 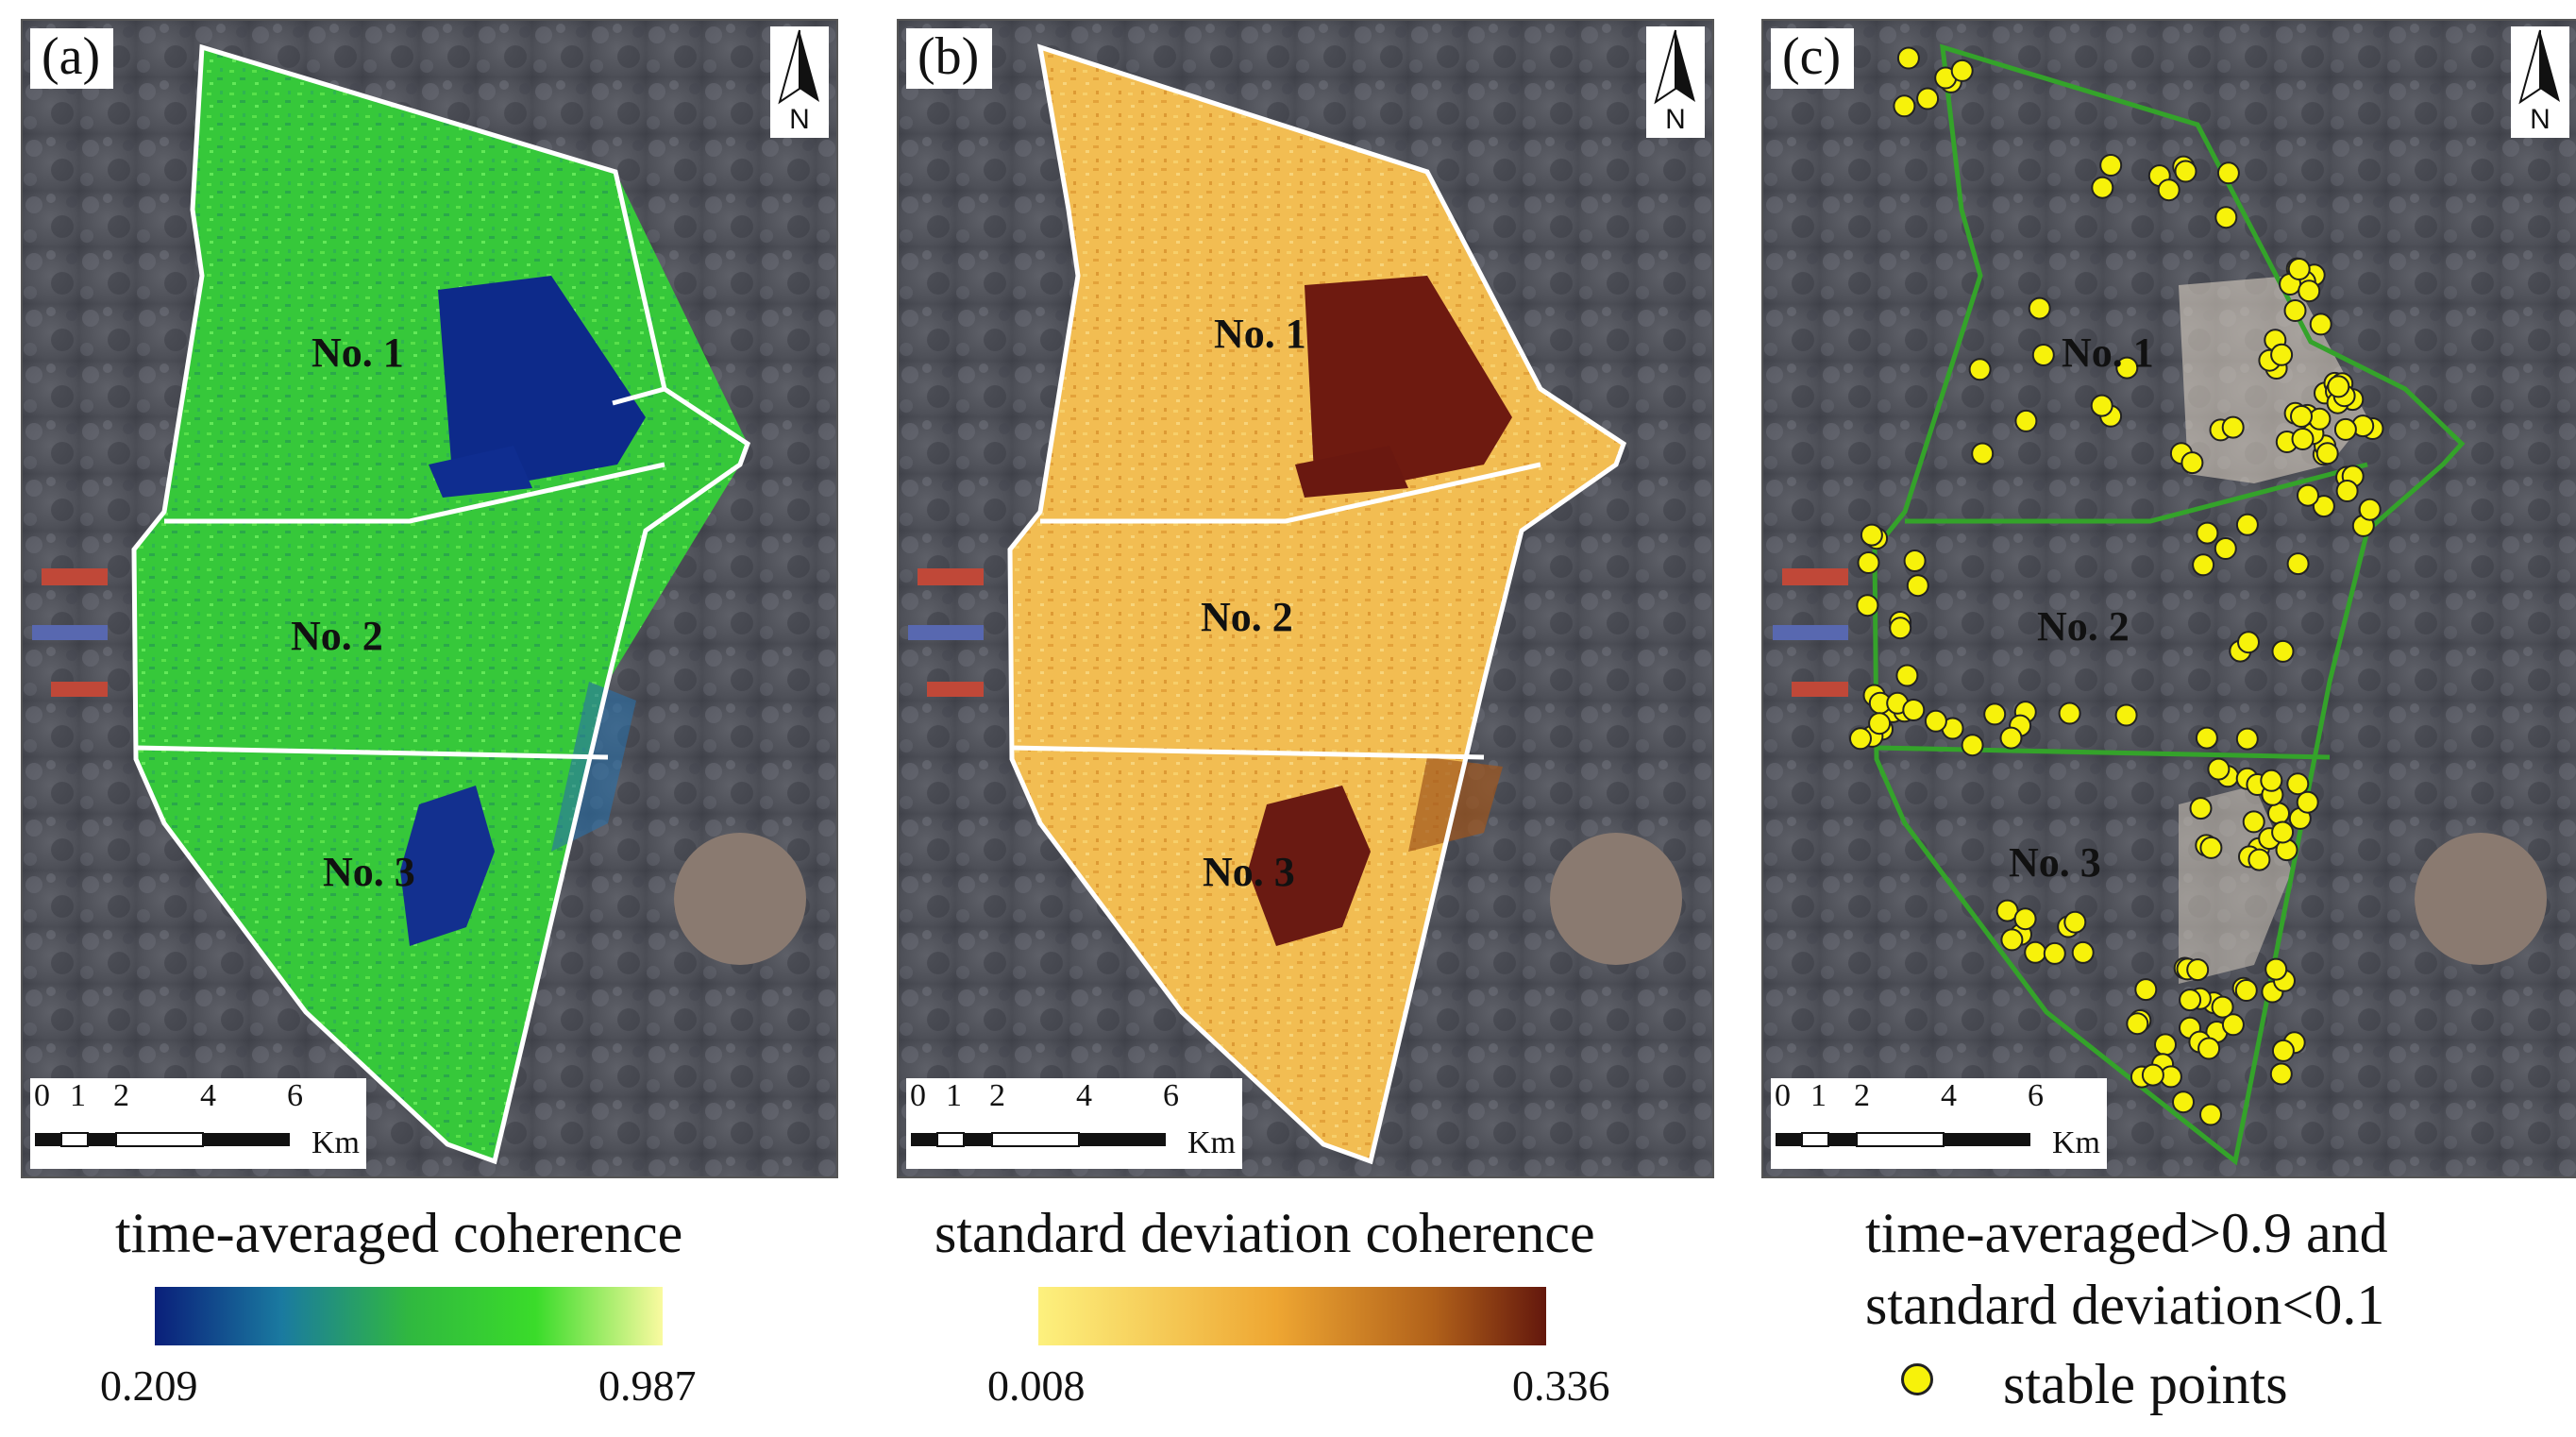 What do you see at coordinates (1939, 1123) in the screenshot?
I see `scale-bar: 0 1 2 4 6 Km` at bounding box center [1939, 1123].